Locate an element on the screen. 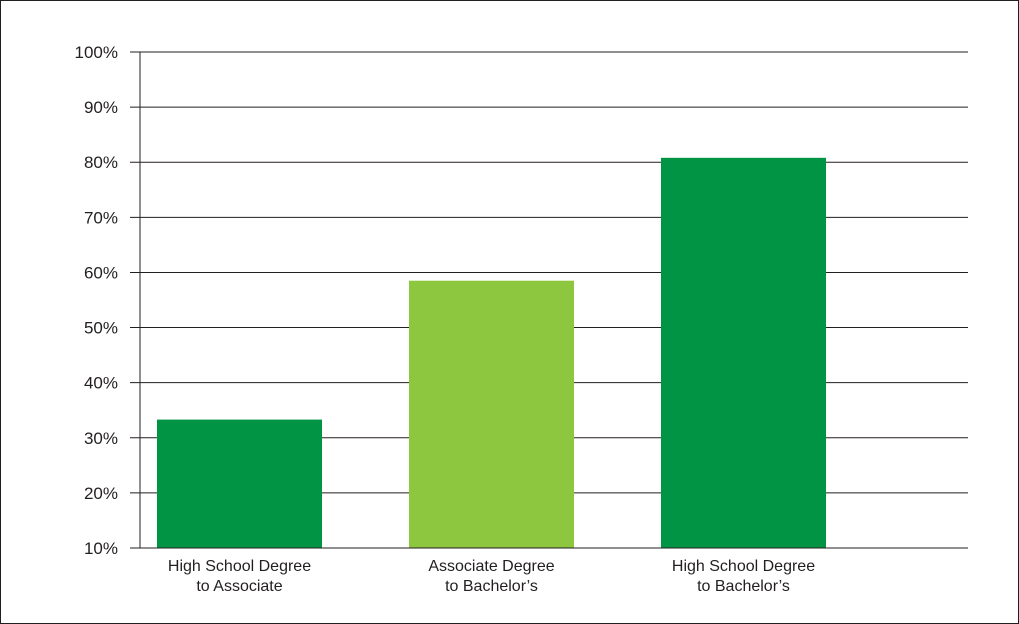  y-tick-label: 80% is located at coordinates (101, 162).